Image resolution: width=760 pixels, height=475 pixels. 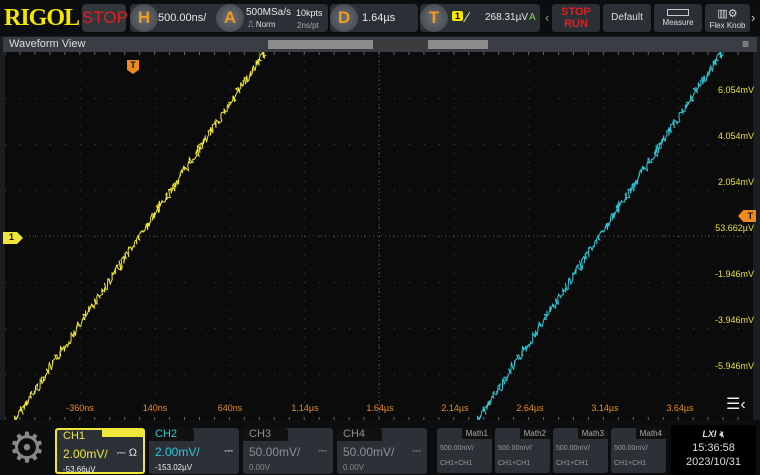 What do you see at coordinates (678, 22) in the screenshot?
I see `measure-label: Measure` at bounding box center [678, 22].